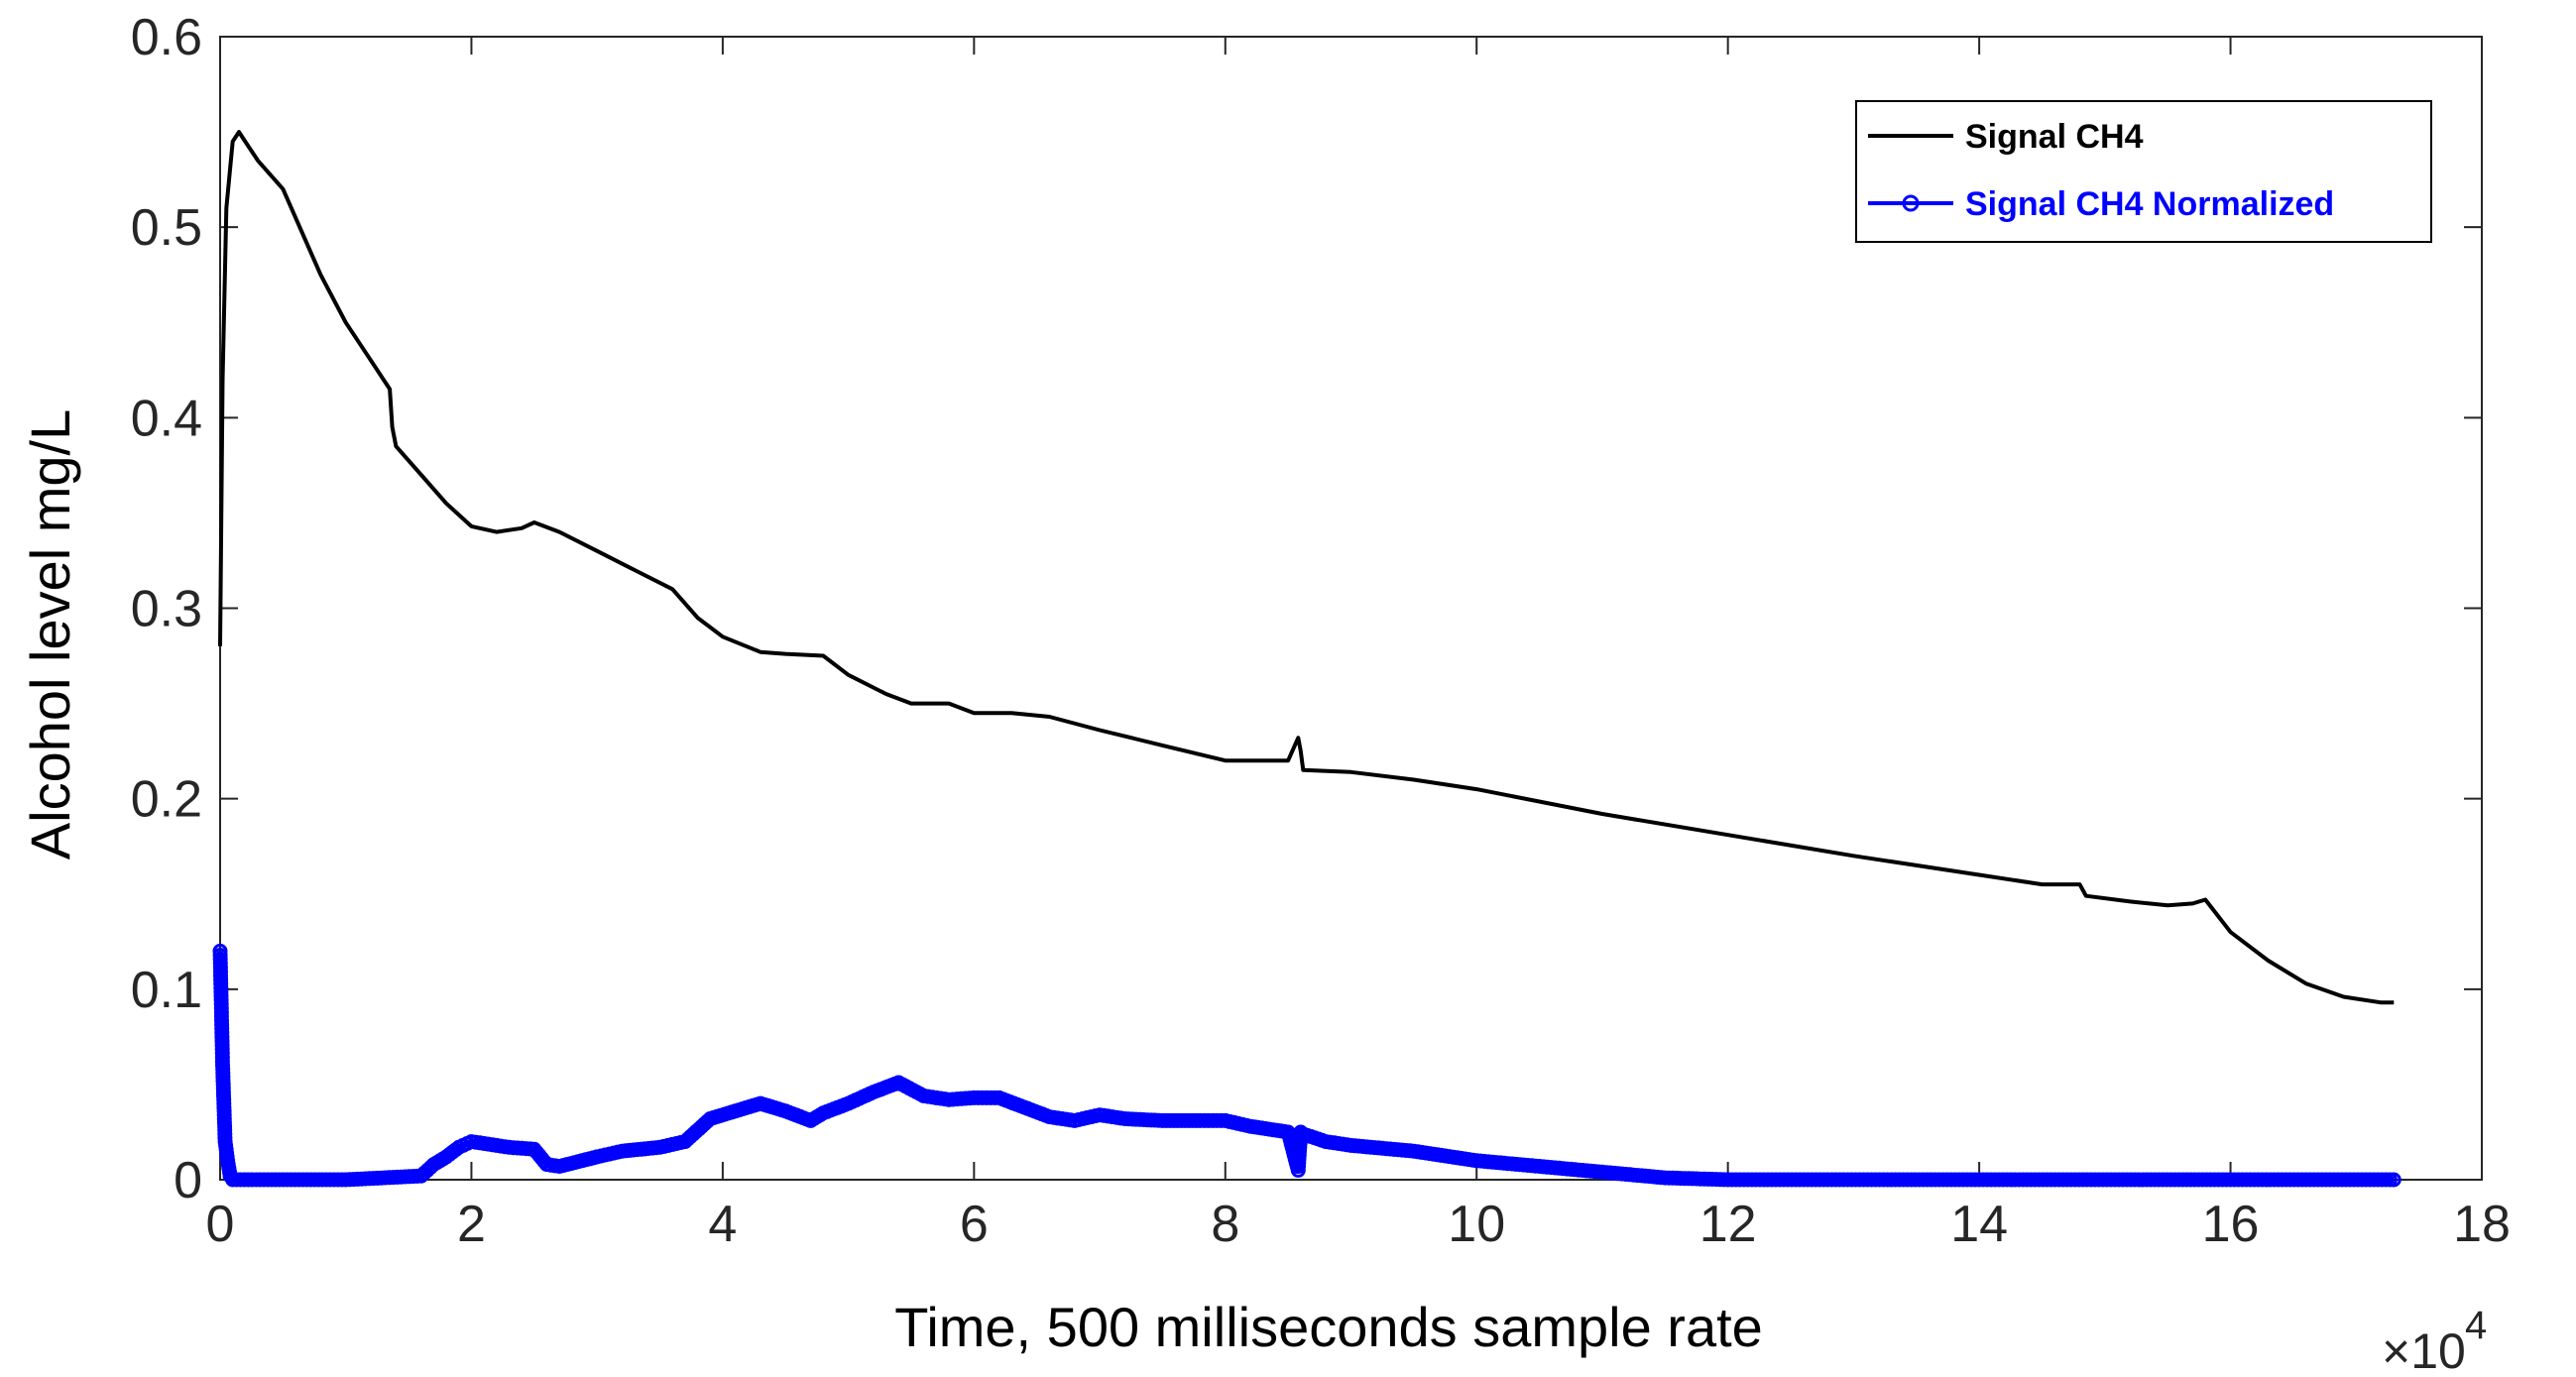 The image size is (2576, 1377). I want to click on x-tick-label: 6, so click(974, 1224).